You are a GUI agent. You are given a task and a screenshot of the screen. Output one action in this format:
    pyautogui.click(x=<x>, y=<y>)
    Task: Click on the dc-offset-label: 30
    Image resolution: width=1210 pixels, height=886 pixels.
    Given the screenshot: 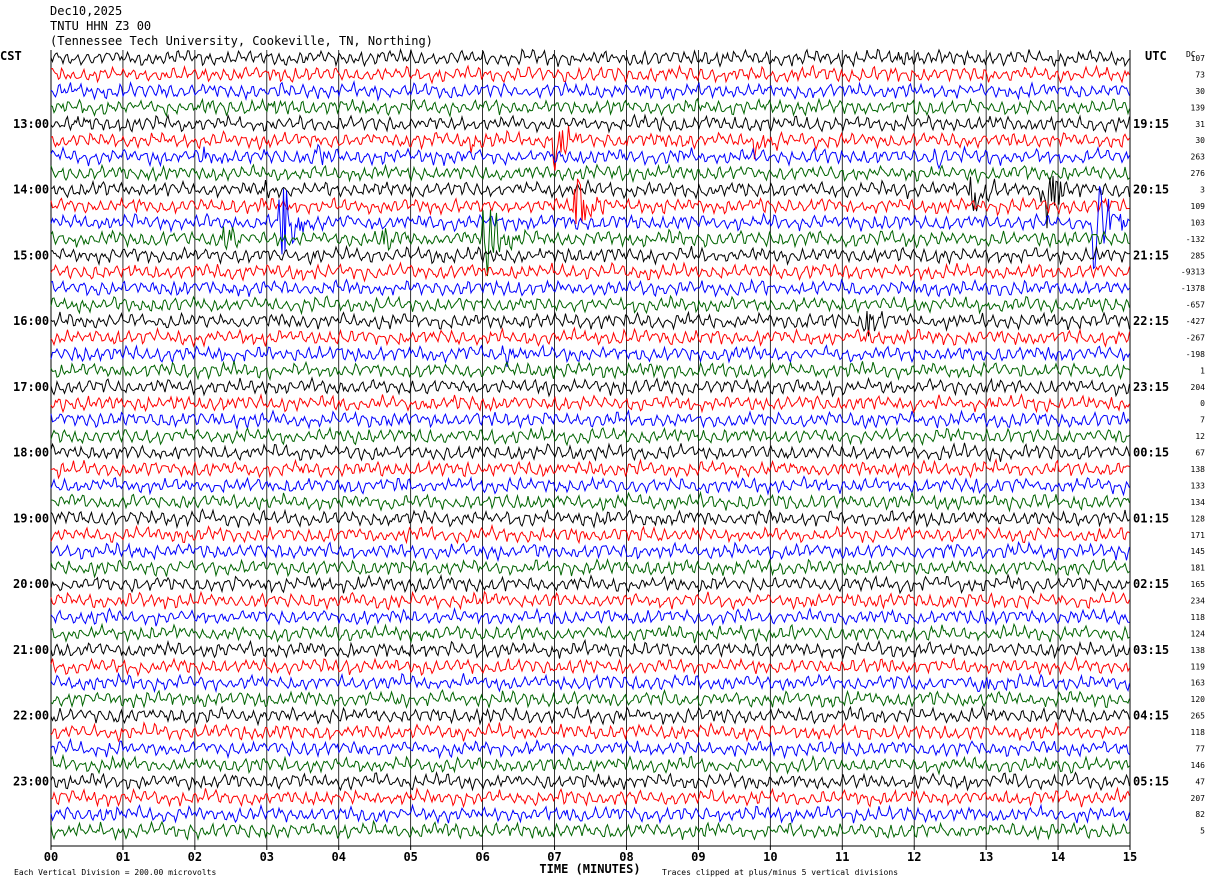 What is the action you would take?
    pyautogui.click(x=1200, y=91)
    